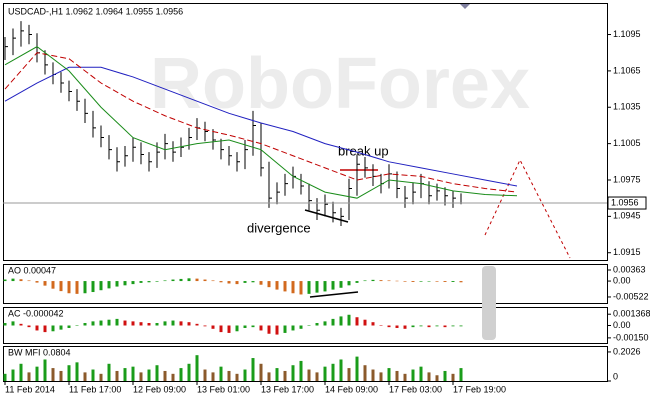 The height and width of the screenshot is (400, 650). What do you see at coordinates (305, 364) in the screenshot?
I see `mfi-panel` at bounding box center [305, 364].